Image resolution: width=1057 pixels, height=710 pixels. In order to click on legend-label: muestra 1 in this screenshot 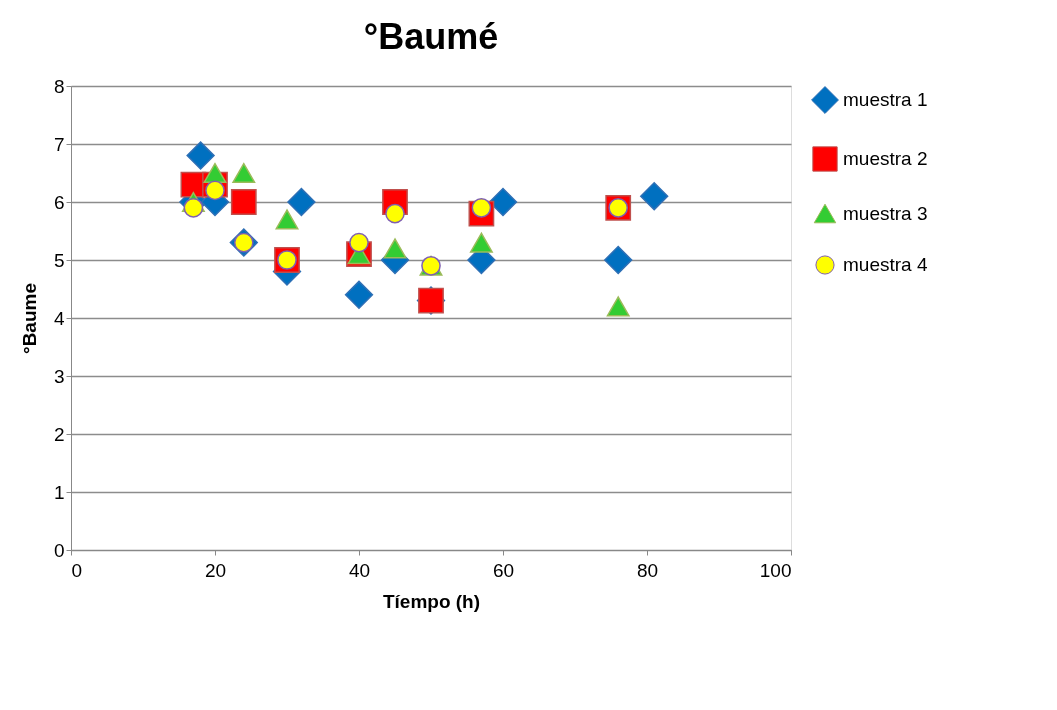, I will do `click(885, 99)`.